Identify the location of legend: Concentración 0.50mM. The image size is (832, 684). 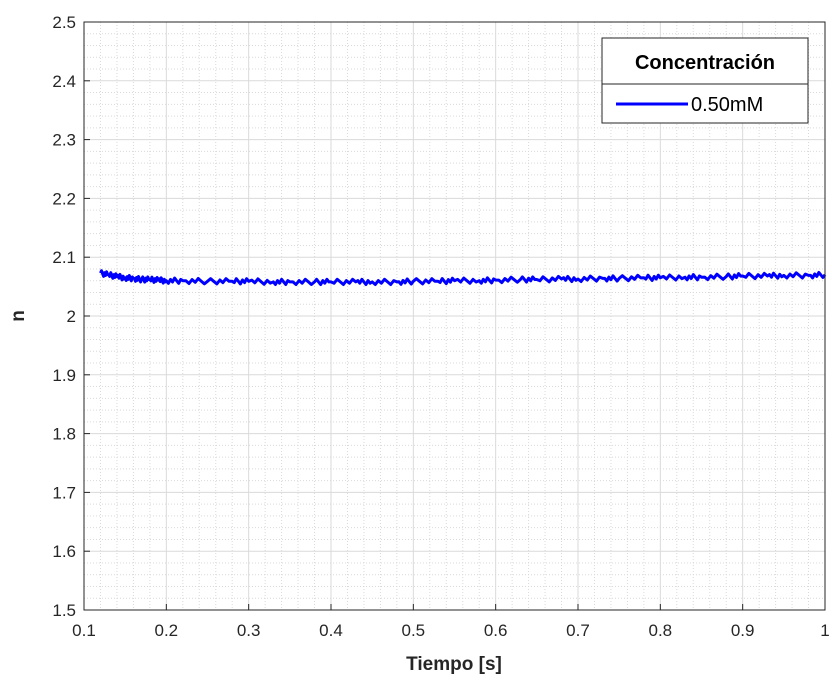
(705, 80).